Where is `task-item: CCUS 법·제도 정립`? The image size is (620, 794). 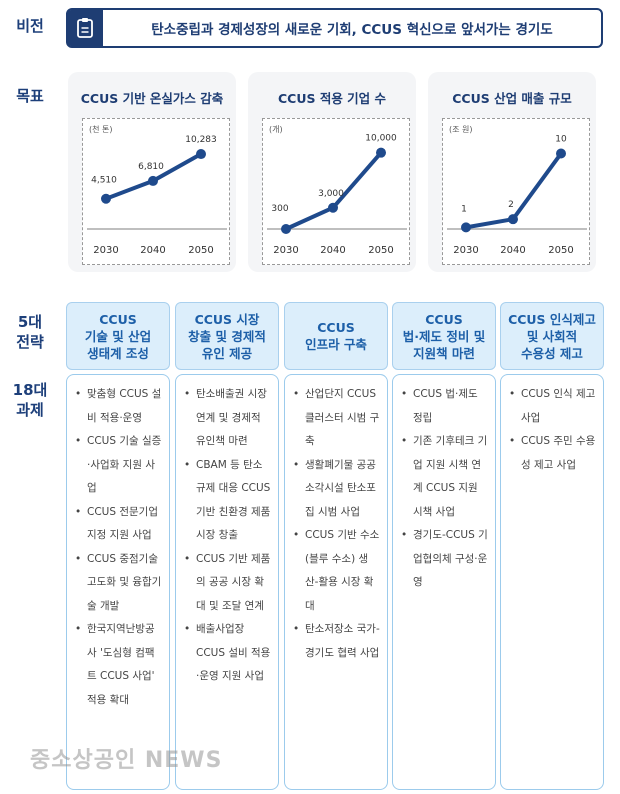
task-item: CCUS 법·제도 정립 is located at coordinates (445, 406).